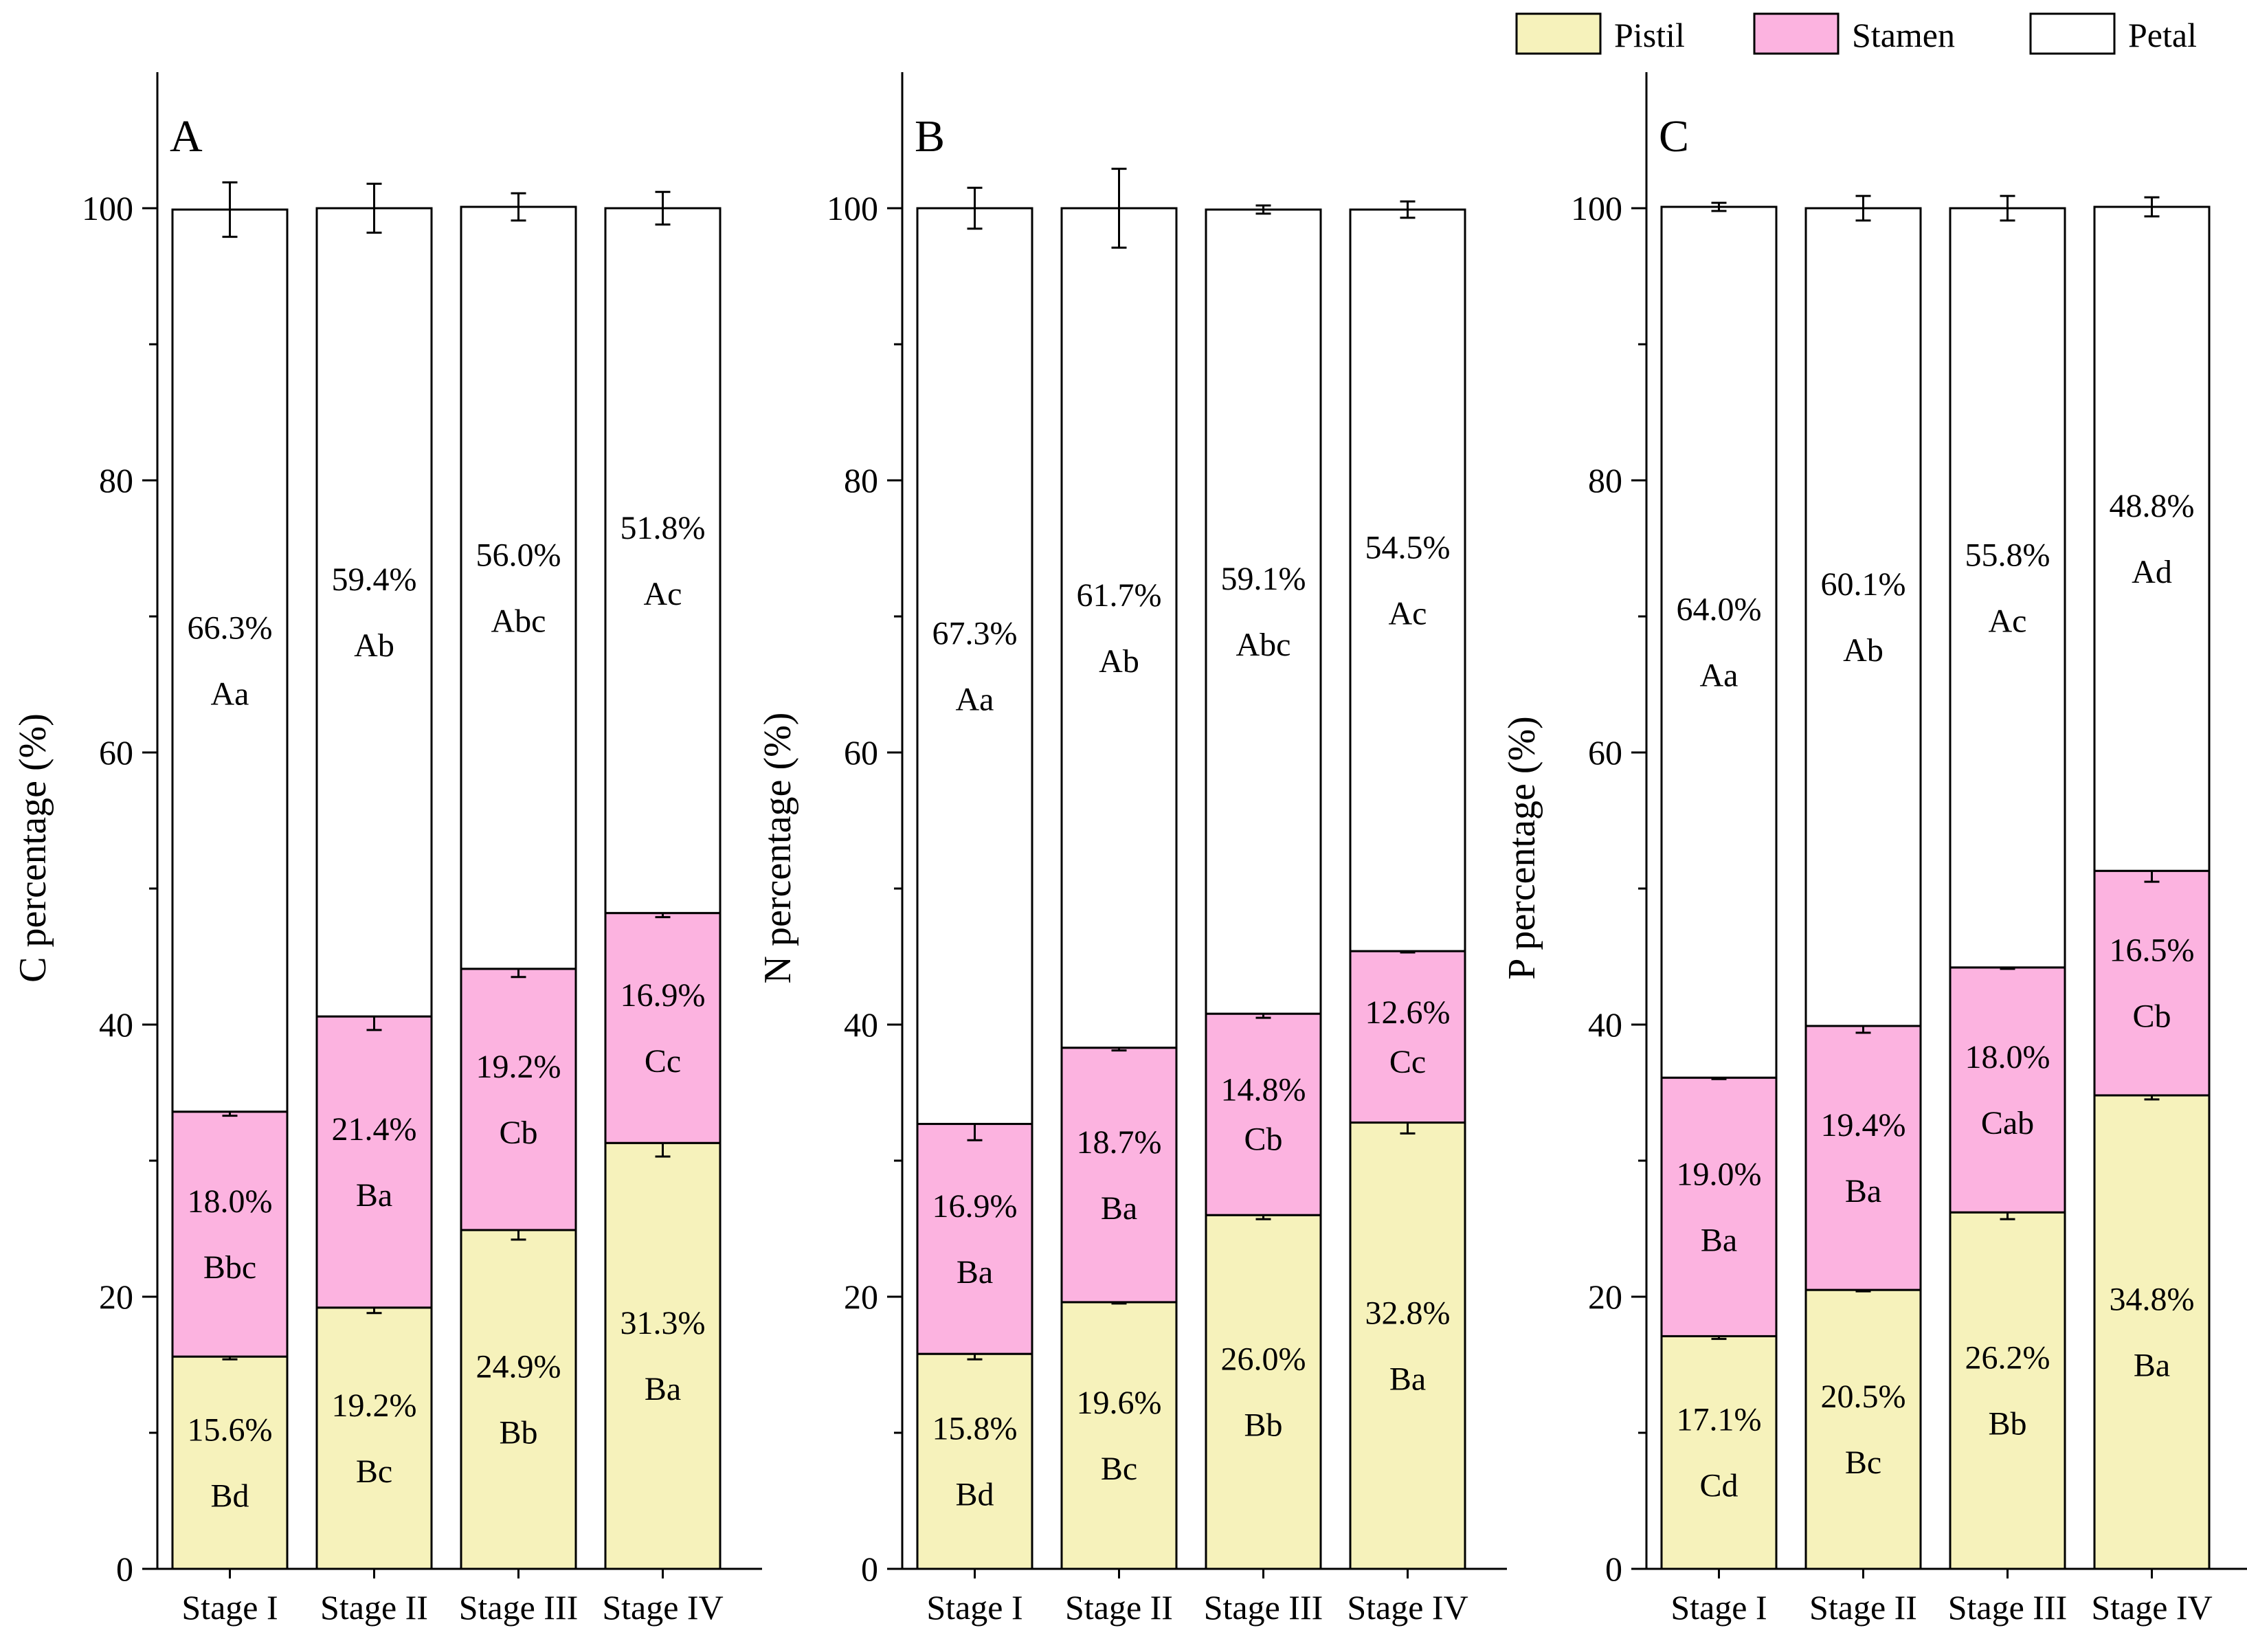  Describe the element at coordinates (1408, 1313) in the screenshot. I see `data-label: 32.8%` at that location.